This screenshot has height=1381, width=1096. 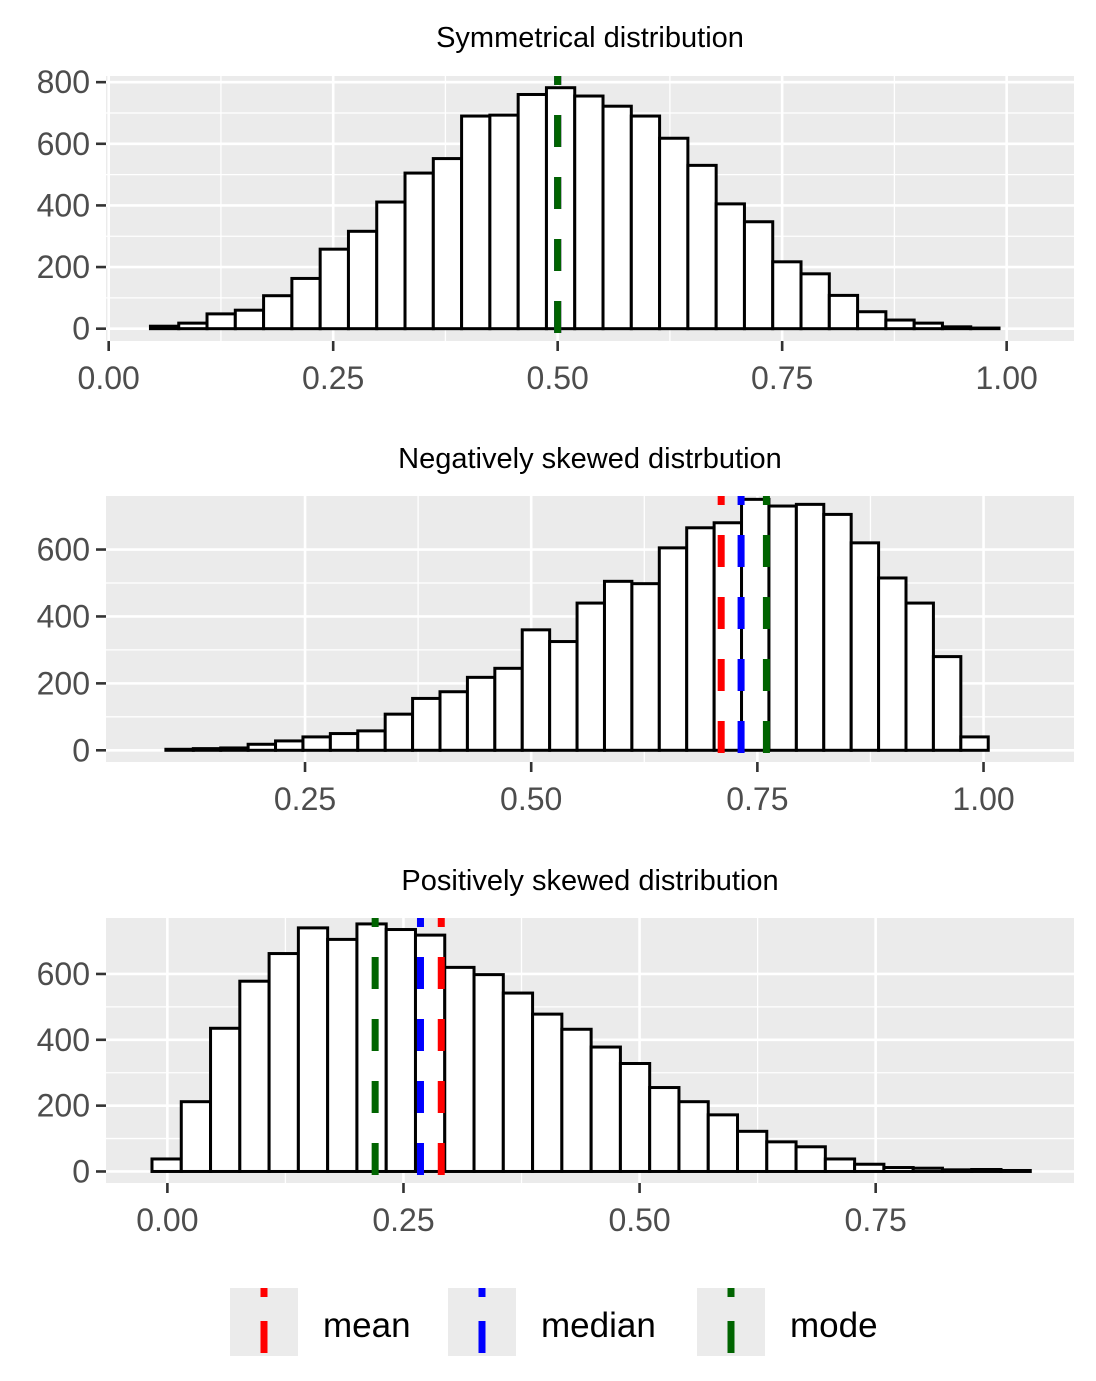 What do you see at coordinates (589, 881) in the screenshot?
I see `panel-title: Positively skewed distribution` at bounding box center [589, 881].